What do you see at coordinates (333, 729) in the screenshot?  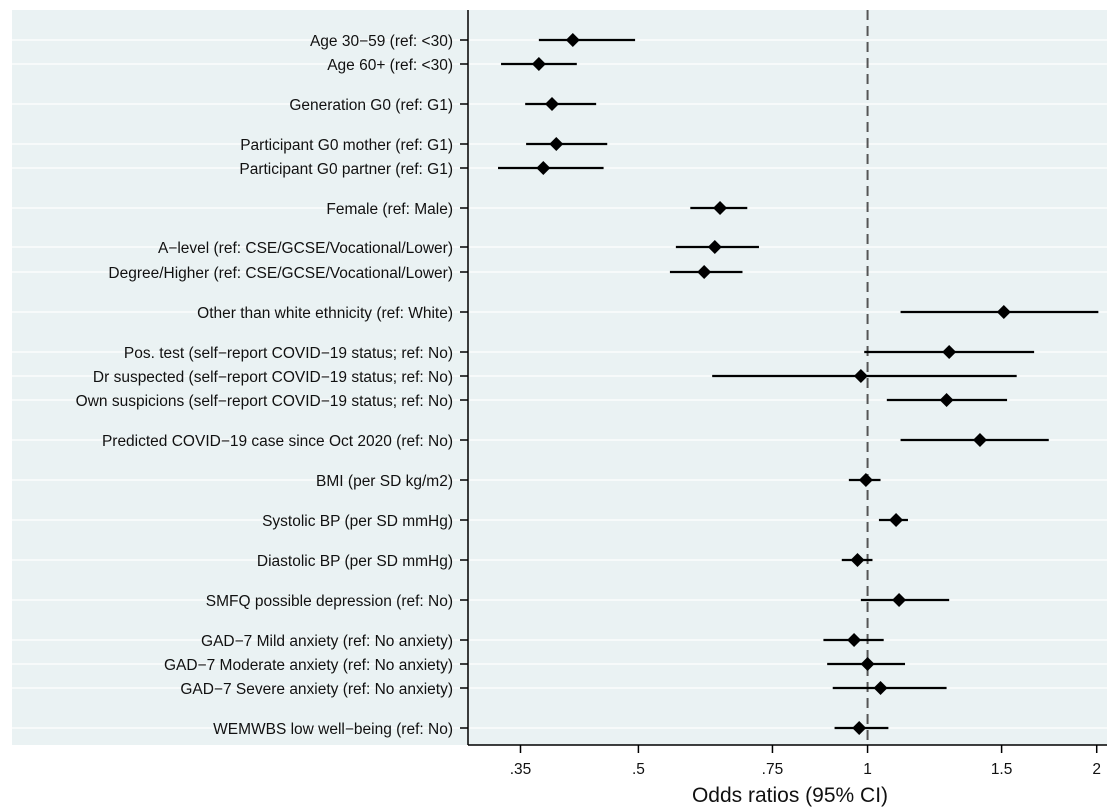 I see `row-label: WEMWBS low well−being (ref: No)` at bounding box center [333, 729].